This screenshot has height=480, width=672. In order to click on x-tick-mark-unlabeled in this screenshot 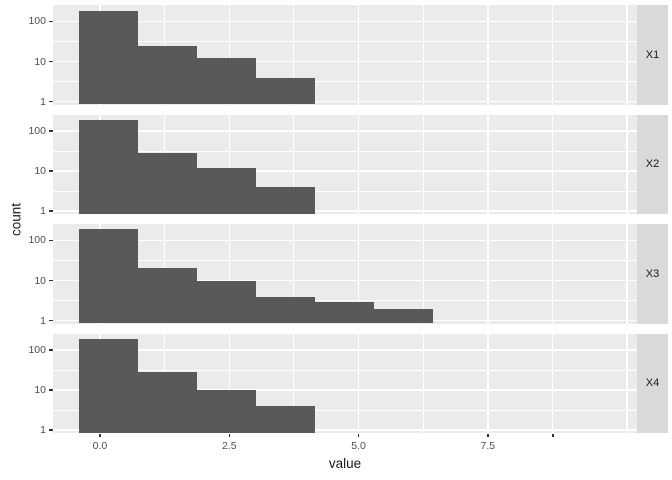, I will do `click(553, 435)`.